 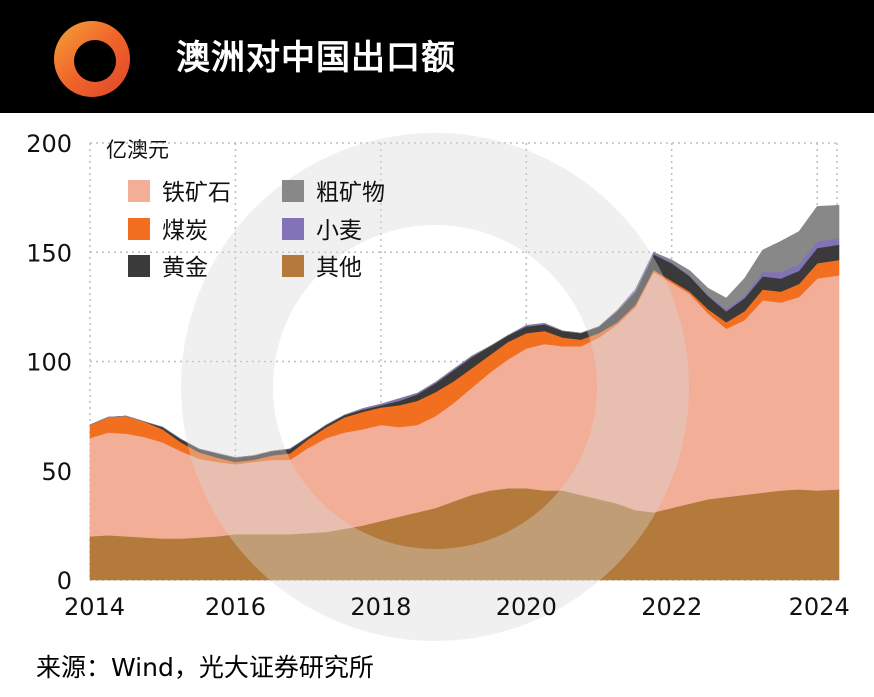 I want to click on legend-label: 小麦, so click(x=339, y=231).